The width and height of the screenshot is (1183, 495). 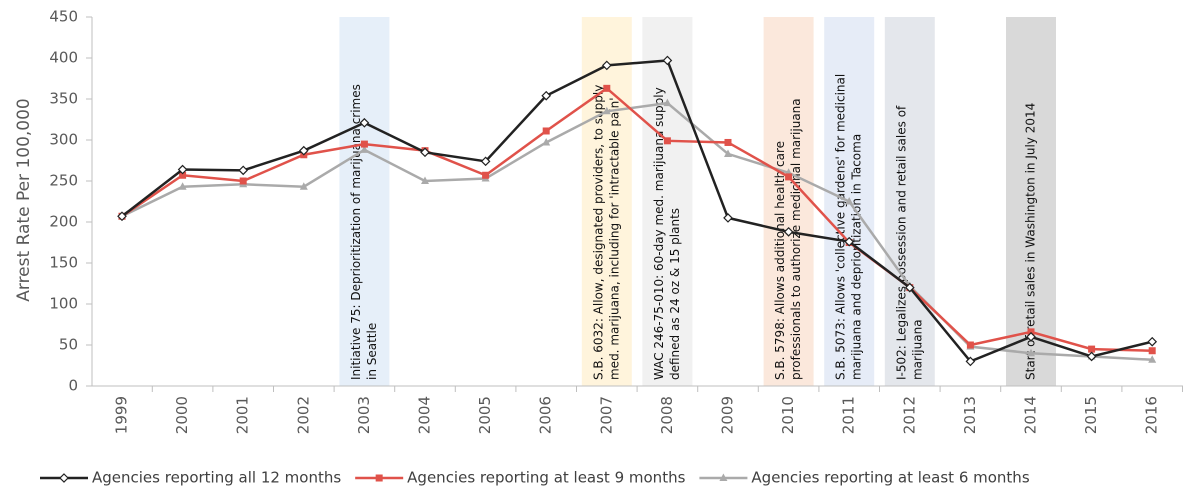 What do you see at coordinates (372, 351) in the screenshot?
I see `annotation-text: in Seattle` at bounding box center [372, 351].